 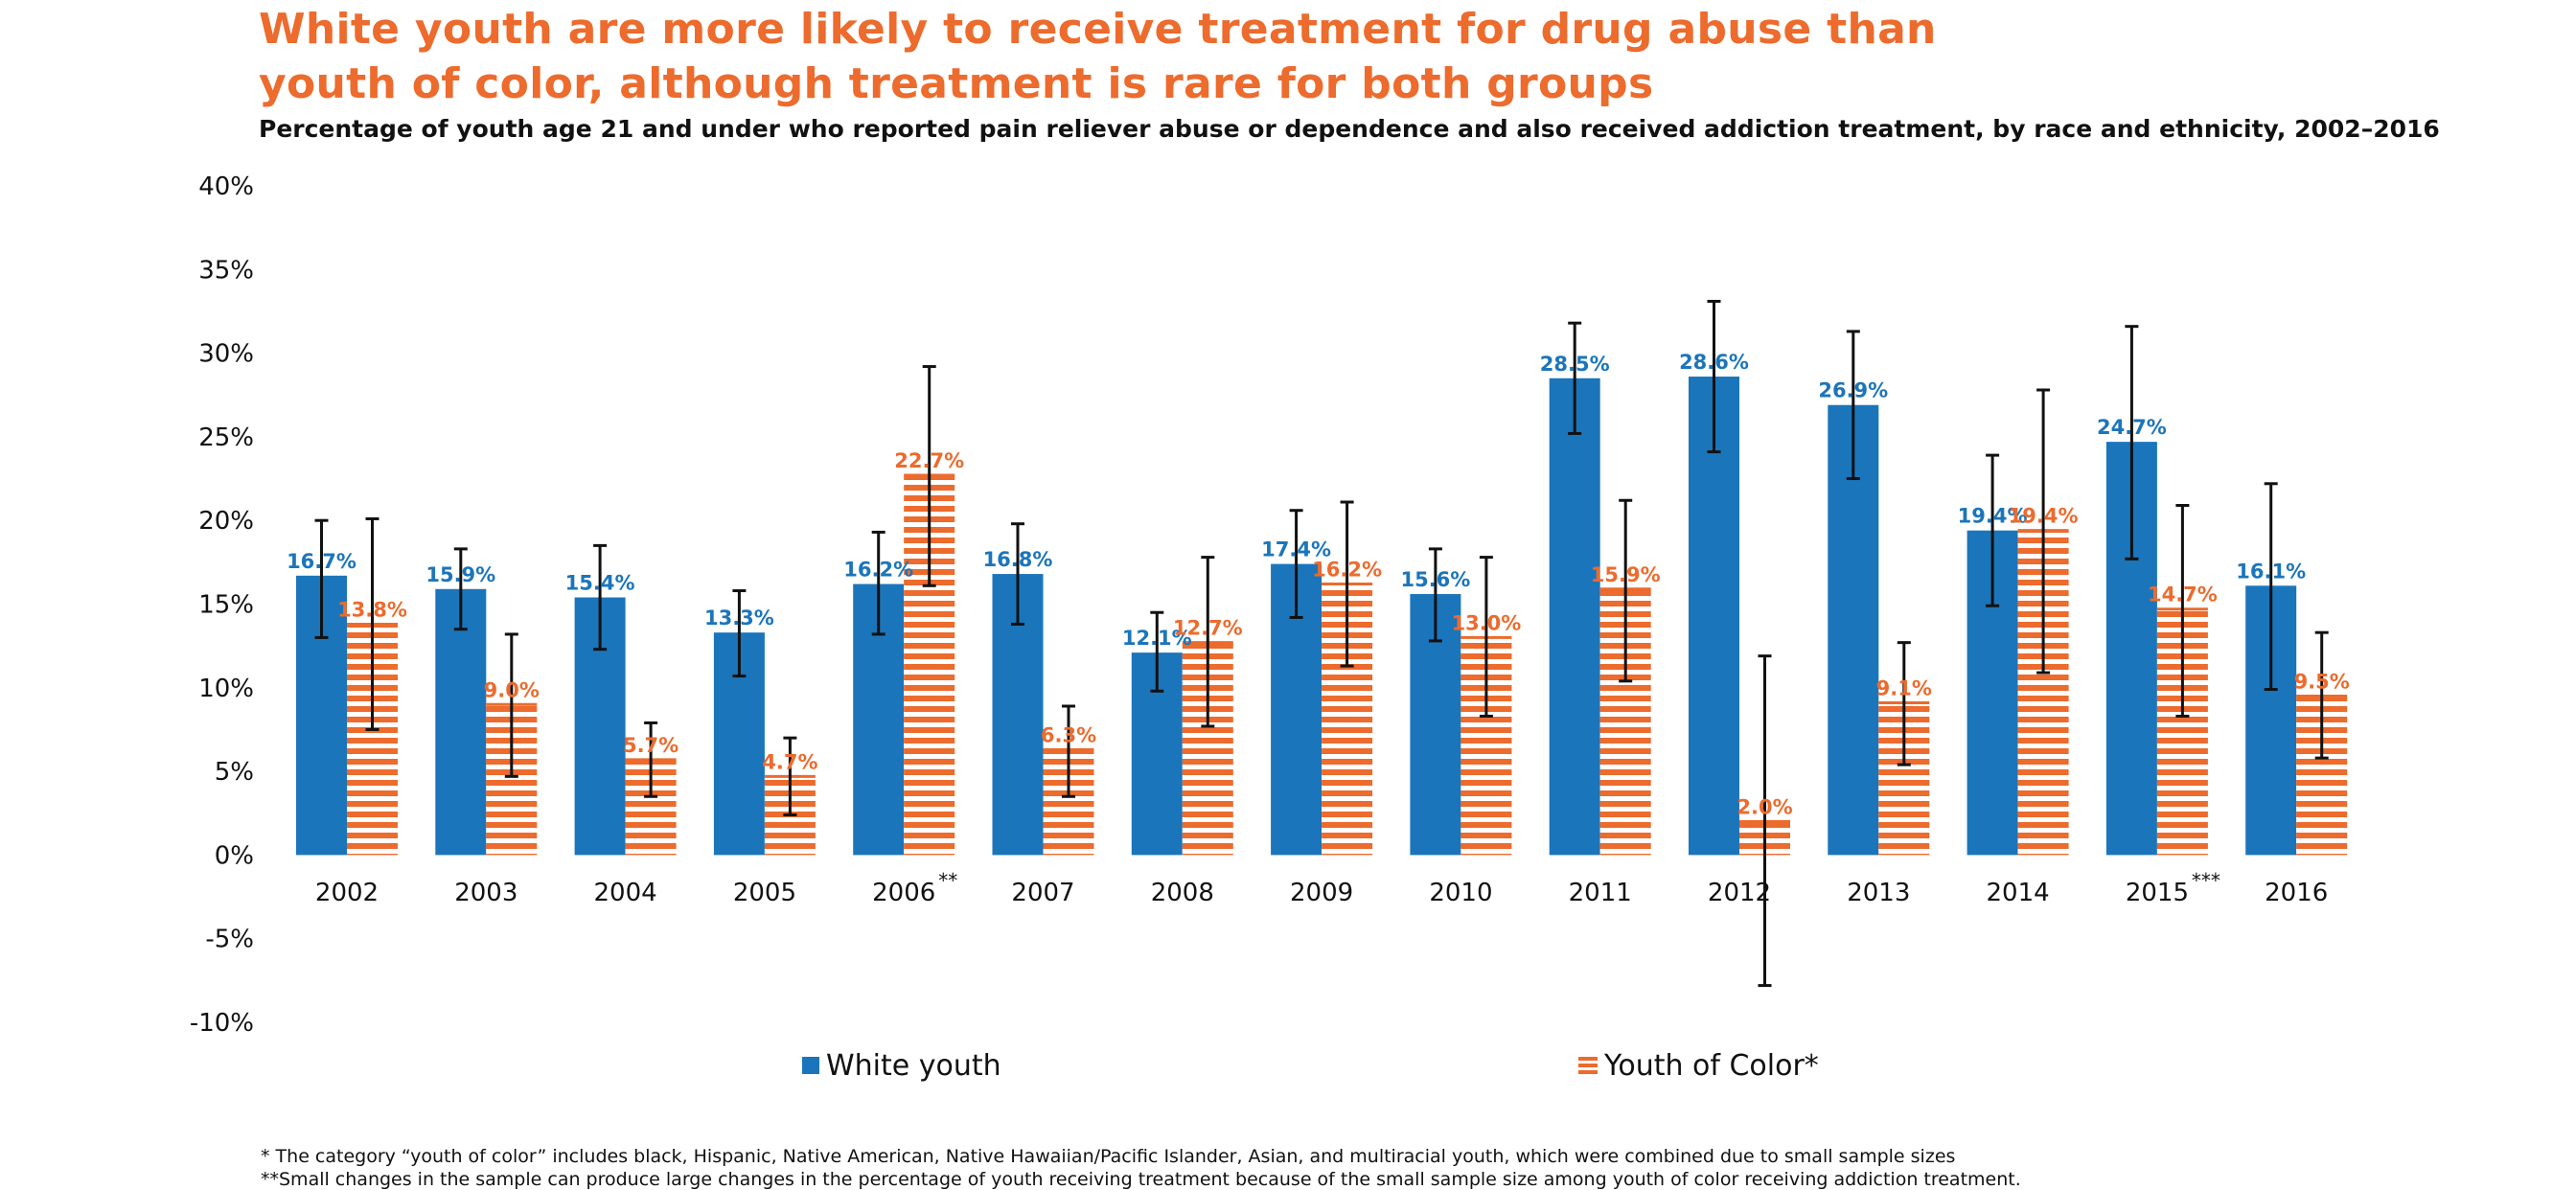 What do you see at coordinates (234, 773) in the screenshot?
I see `y-tick-label: 5%` at bounding box center [234, 773].